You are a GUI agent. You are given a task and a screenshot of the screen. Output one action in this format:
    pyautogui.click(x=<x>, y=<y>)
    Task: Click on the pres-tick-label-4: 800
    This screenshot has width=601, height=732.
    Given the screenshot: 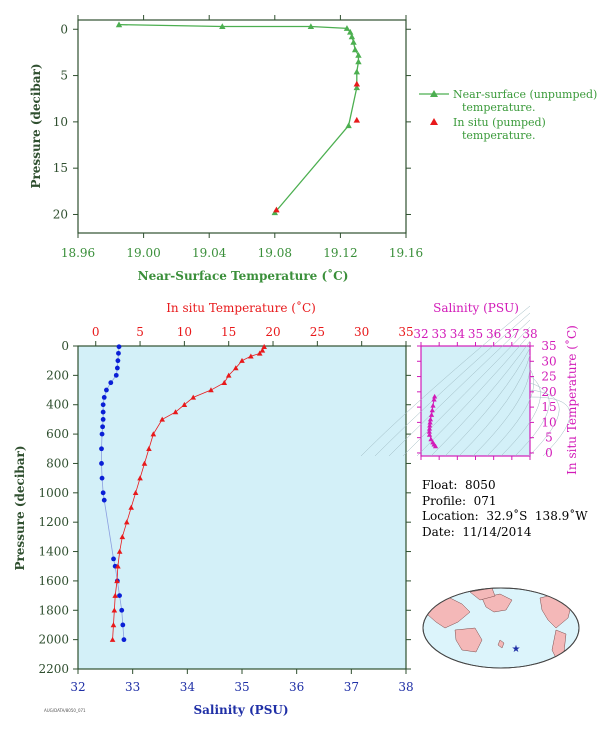 What is the action you would take?
    pyautogui.click(x=57, y=463)
    